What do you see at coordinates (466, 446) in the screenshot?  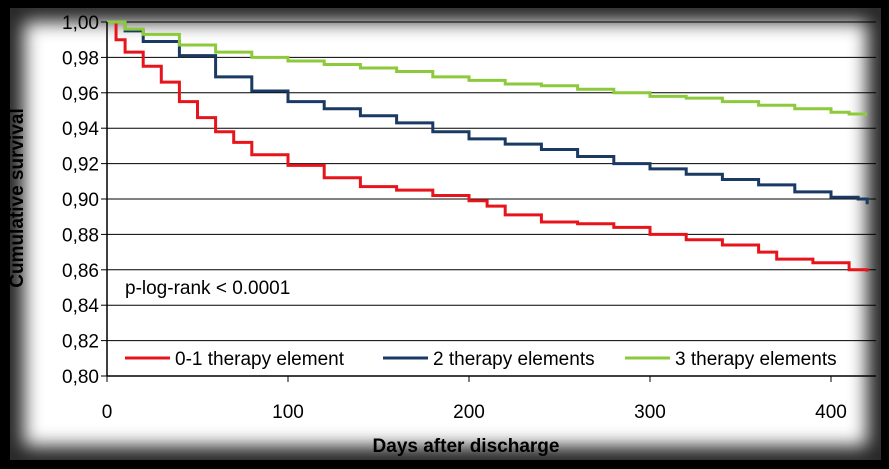 I see `x-axis-title: Days after discharge` at bounding box center [466, 446].